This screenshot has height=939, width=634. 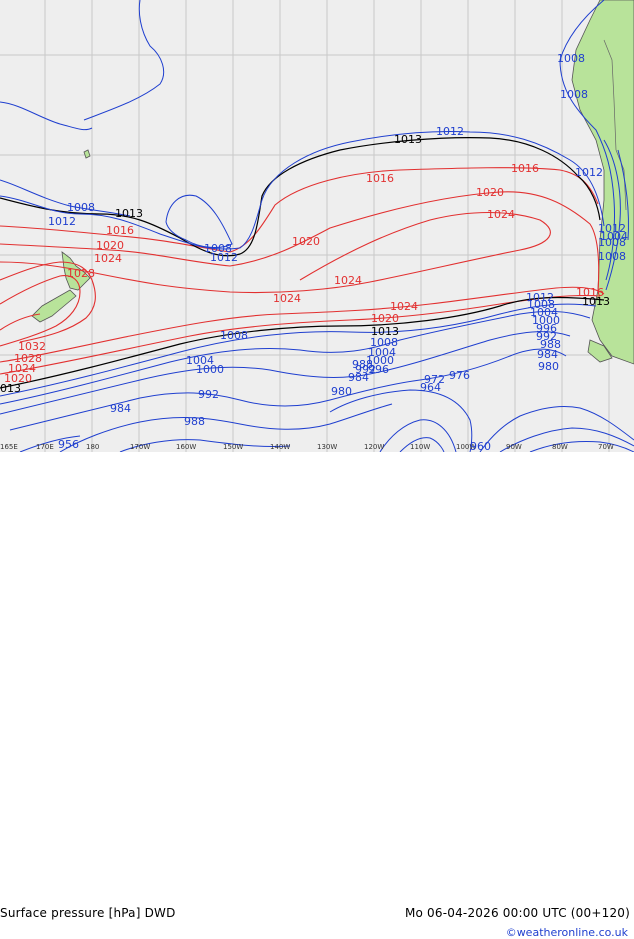 I want to click on isobar-label: 964, so click(x=430, y=387).